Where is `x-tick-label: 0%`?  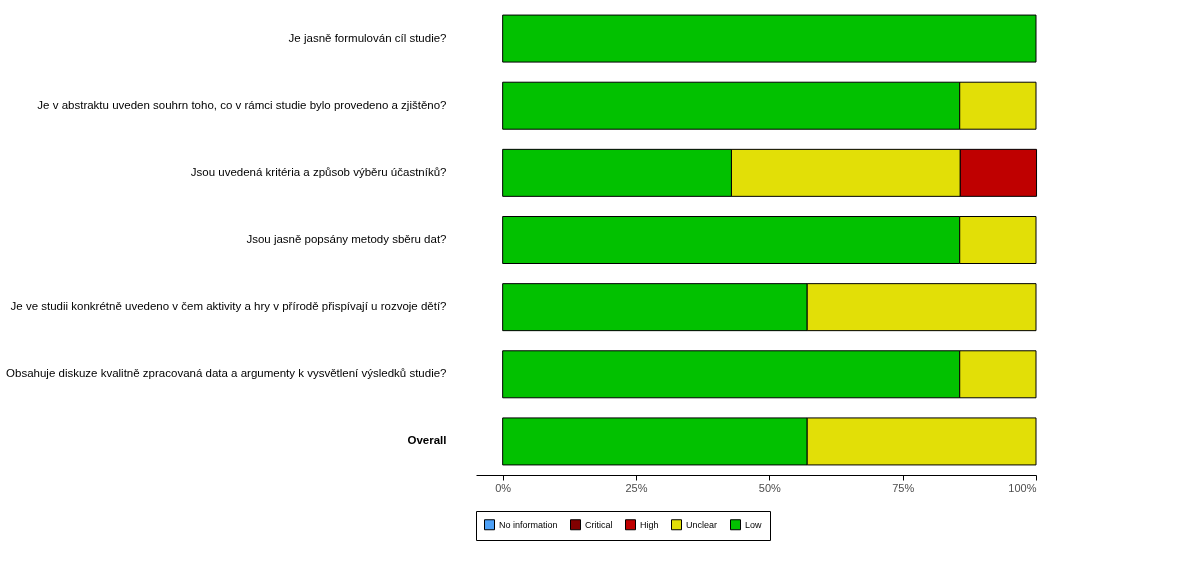
x-tick-label: 0% is located at coordinates (503, 487).